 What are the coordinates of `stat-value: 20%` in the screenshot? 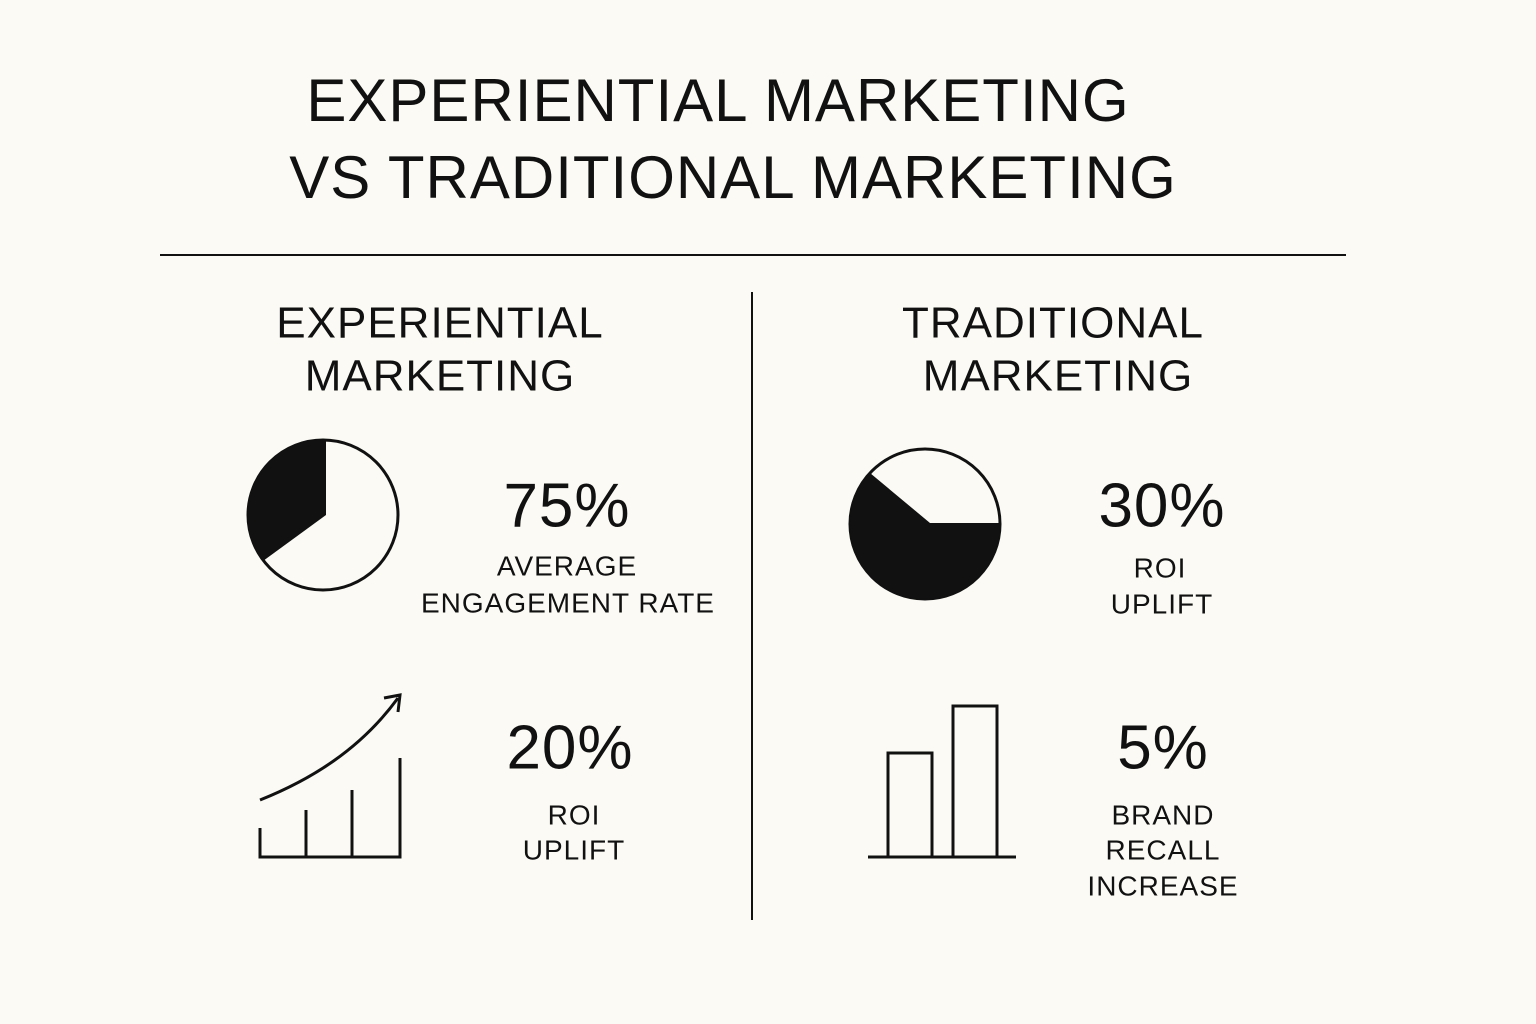 It's located at (569, 747).